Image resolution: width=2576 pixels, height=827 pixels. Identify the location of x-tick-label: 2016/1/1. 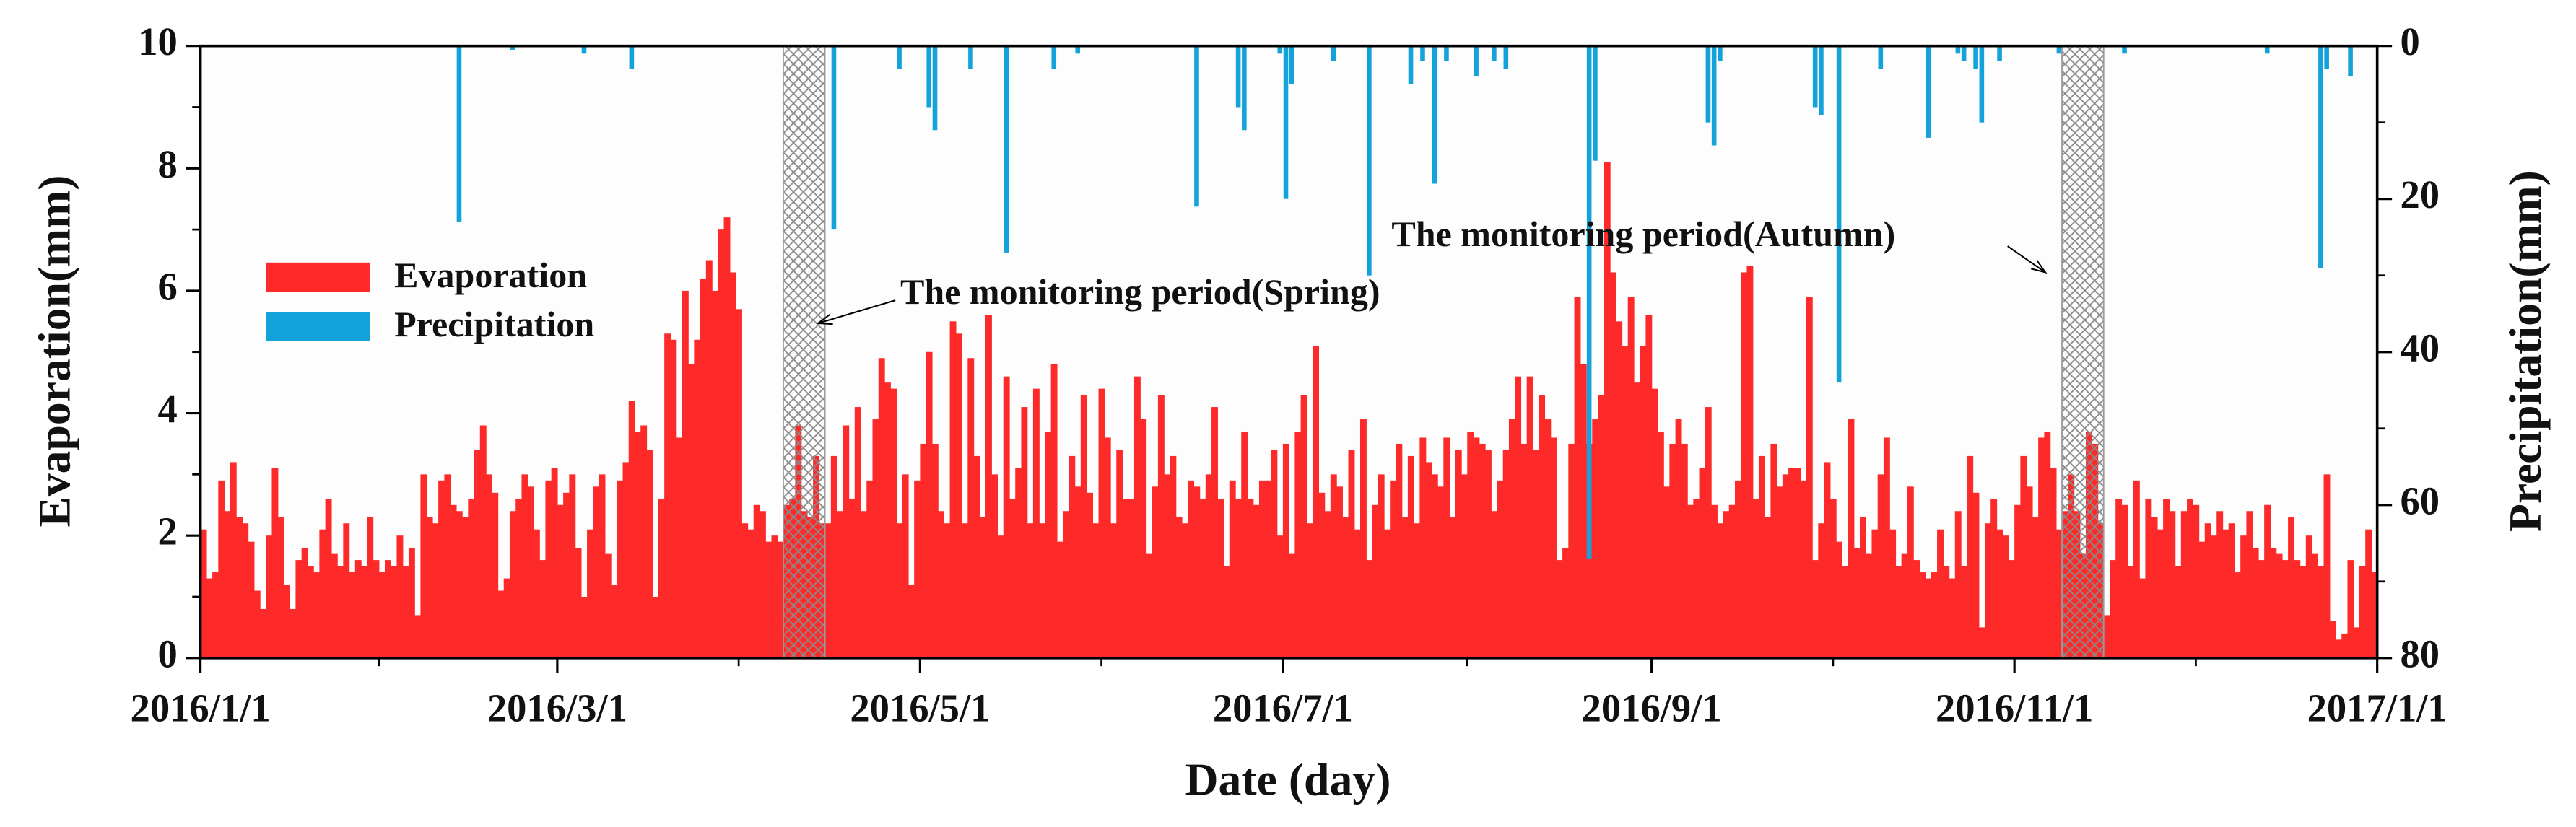
(201, 708).